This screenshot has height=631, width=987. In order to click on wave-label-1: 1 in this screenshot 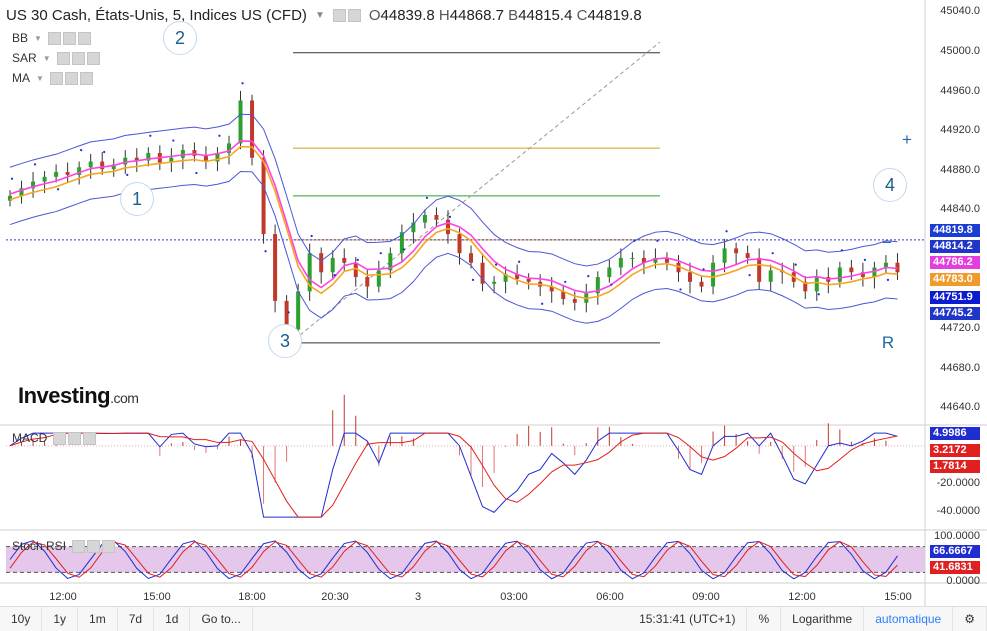, I will do `click(137, 199)`.